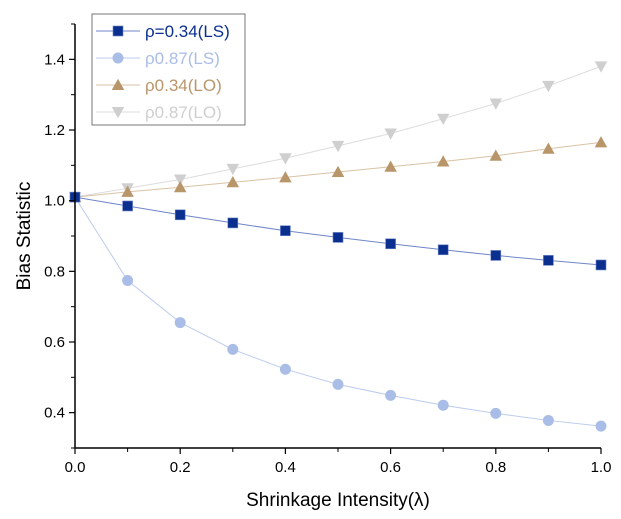 Image resolution: width=621 pixels, height=519 pixels. Describe the element at coordinates (187, 31) in the screenshot. I see `legend-label: ρ=0.34(LS)` at that location.